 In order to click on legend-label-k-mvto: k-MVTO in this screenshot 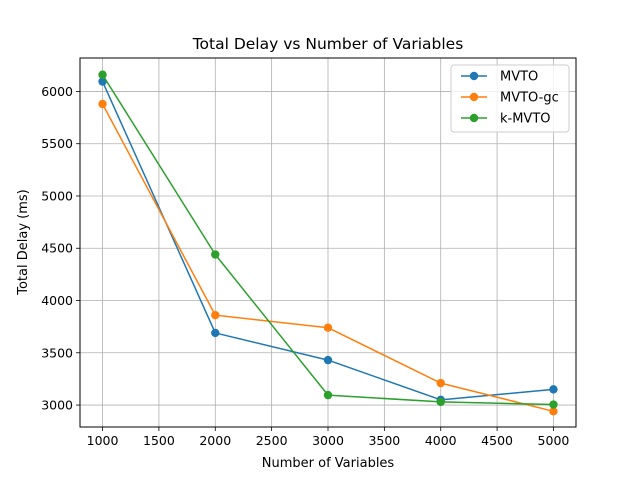, I will do `click(525, 119)`.